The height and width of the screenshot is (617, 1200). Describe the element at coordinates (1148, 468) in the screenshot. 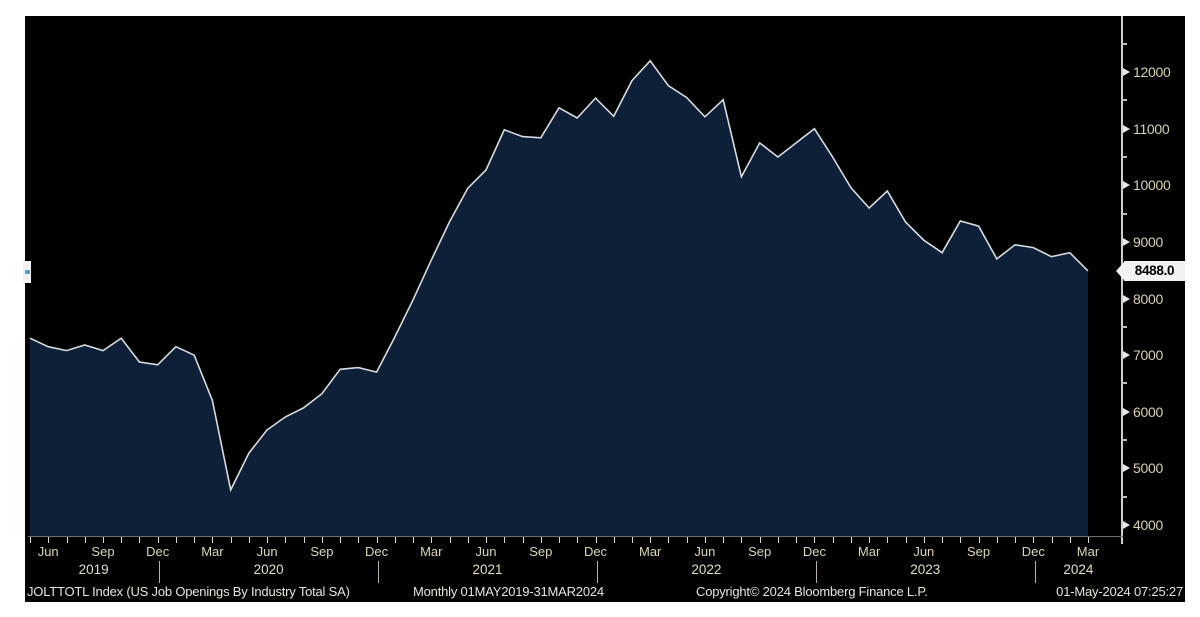

I see `y-tick-label: 5000` at that location.